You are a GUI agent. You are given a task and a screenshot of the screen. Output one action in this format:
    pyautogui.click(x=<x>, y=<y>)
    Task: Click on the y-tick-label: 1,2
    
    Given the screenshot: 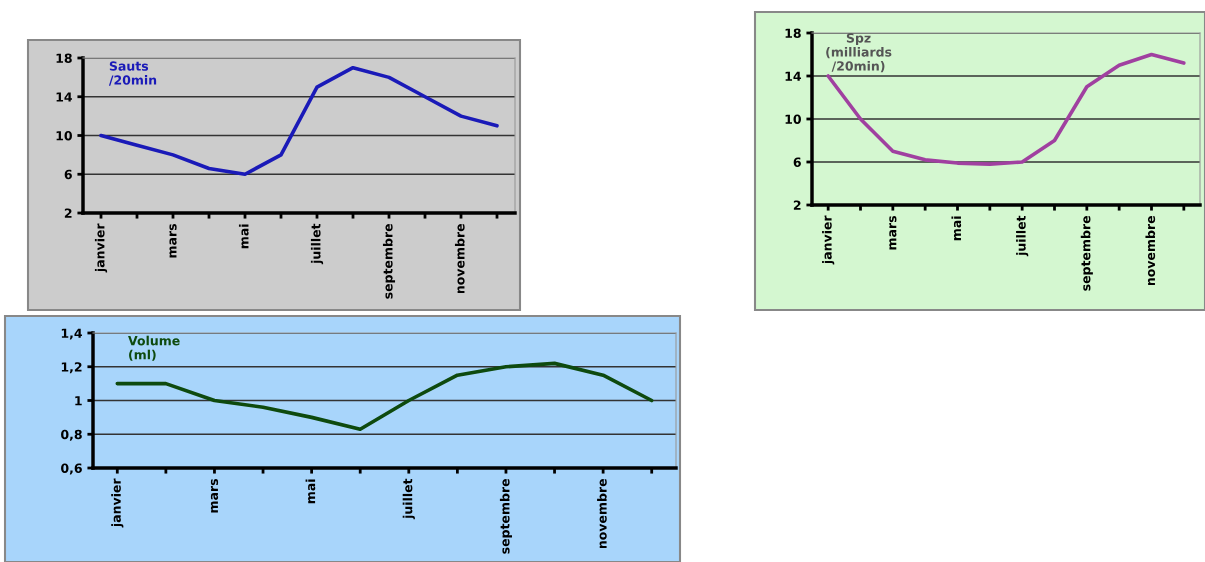 What is the action you would take?
    pyautogui.click(x=71, y=368)
    